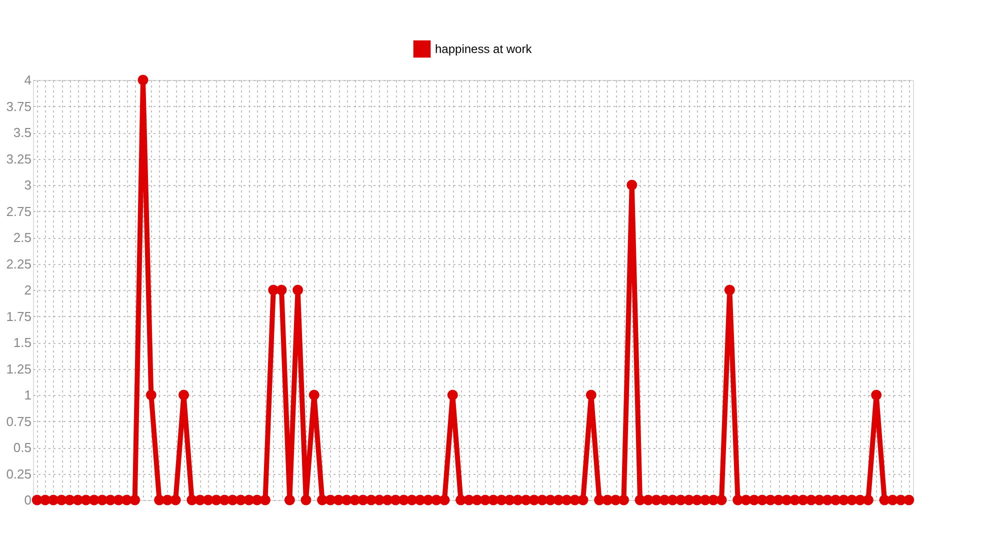  What do you see at coordinates (19, 264) in the screenshot?
I see `y-tick-label: 2.25` at bounding box center [19, 264].